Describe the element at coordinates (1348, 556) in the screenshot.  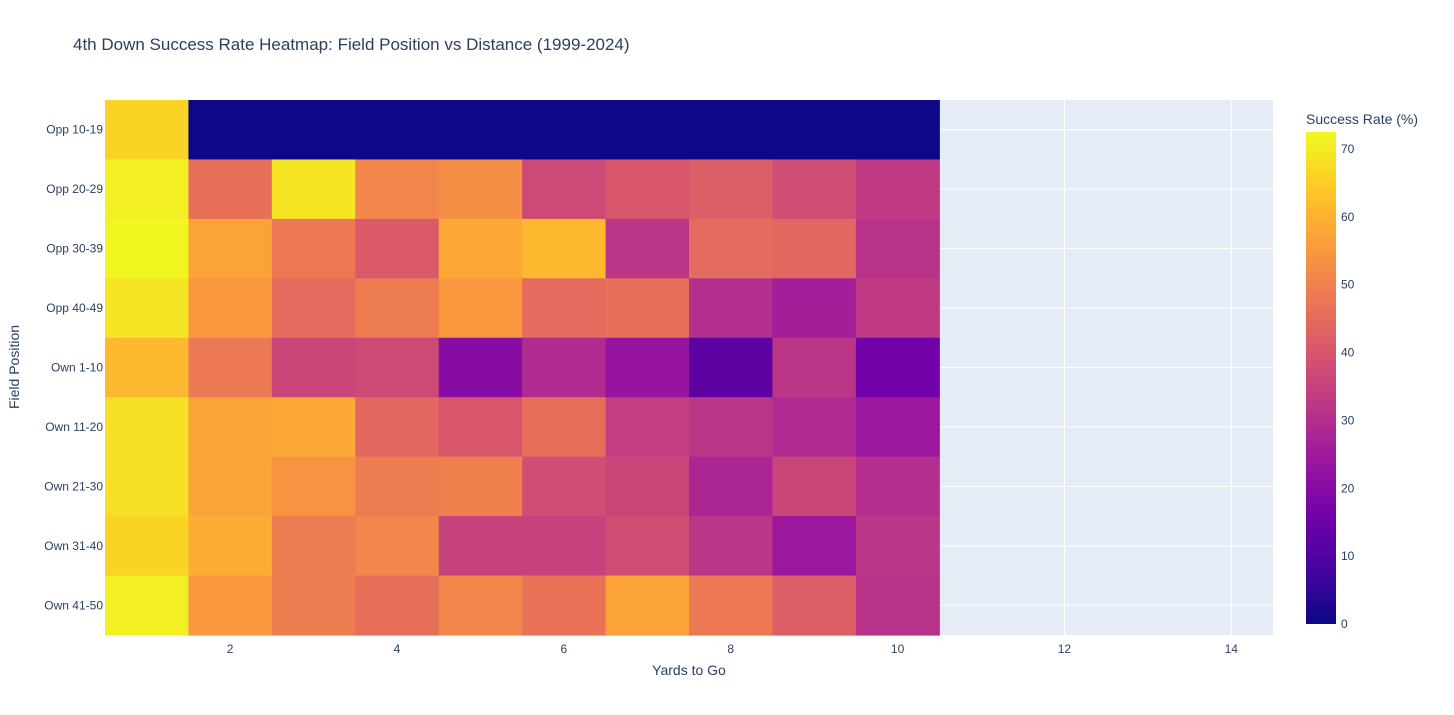
I see `colorbar-tick-label: 10` at that location.